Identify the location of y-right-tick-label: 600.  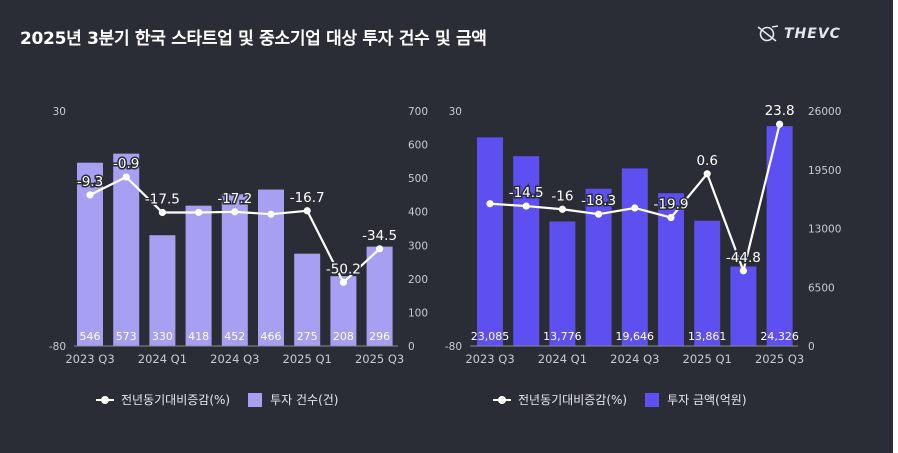
(418, 146).